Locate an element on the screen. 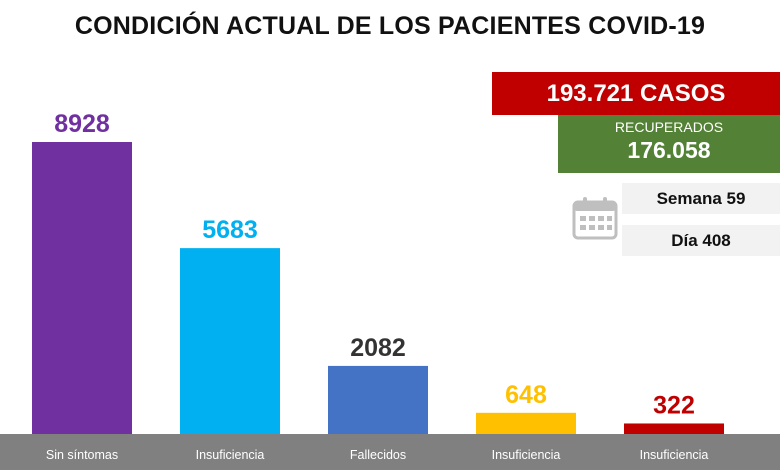 This screenshot has width=780, height=470. week-indicator: Semana 59 is located at coordinates (701, 198).